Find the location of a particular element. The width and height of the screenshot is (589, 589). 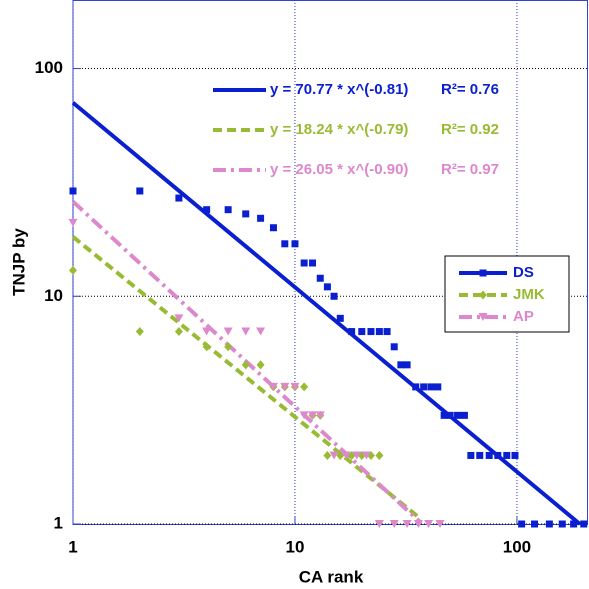

x-tick-label: 1 is located at coordinates (72, 546).